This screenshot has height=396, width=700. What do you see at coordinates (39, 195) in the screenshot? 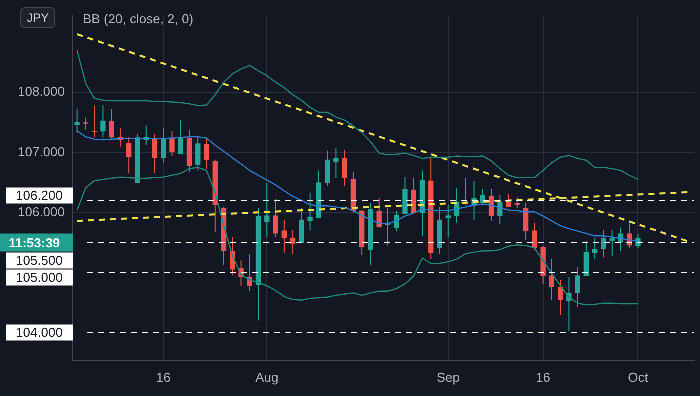
I see `ref-line-label: 106.200` at bounding box center [39, 195].